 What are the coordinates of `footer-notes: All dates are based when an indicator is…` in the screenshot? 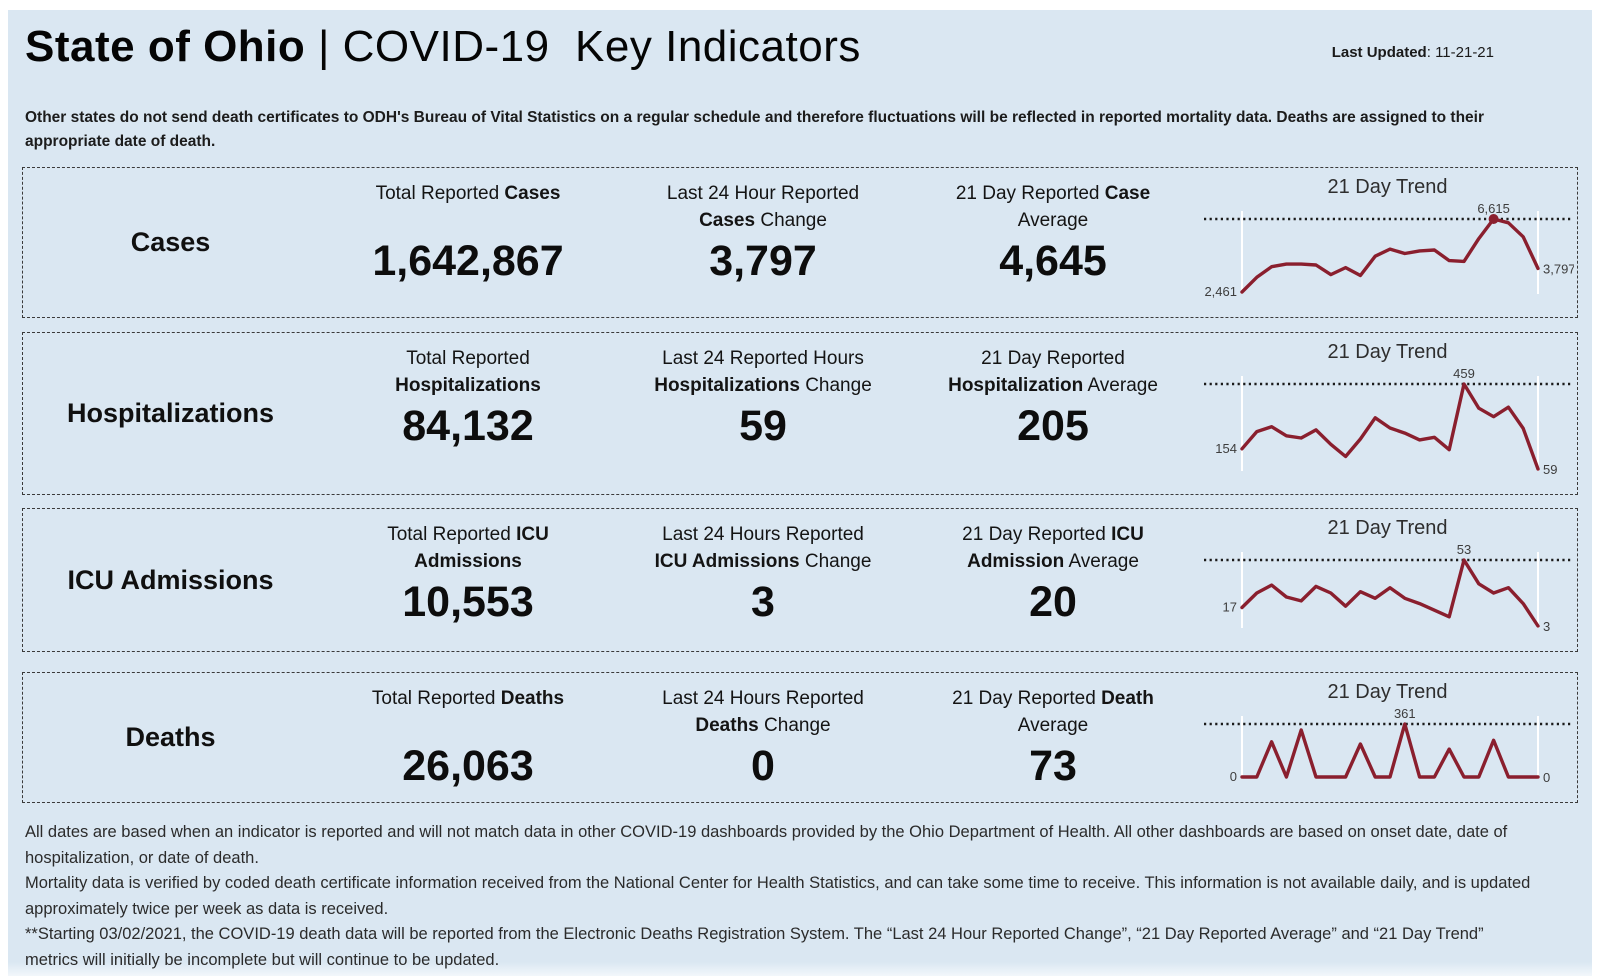 It's located at (781, 896).